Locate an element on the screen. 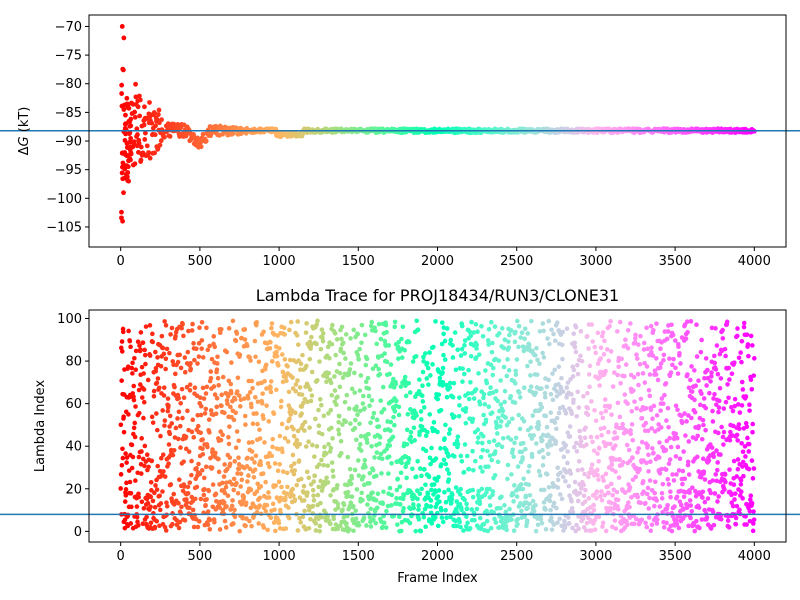  y-tick-label: 20 is located at coordinates (73, 489).